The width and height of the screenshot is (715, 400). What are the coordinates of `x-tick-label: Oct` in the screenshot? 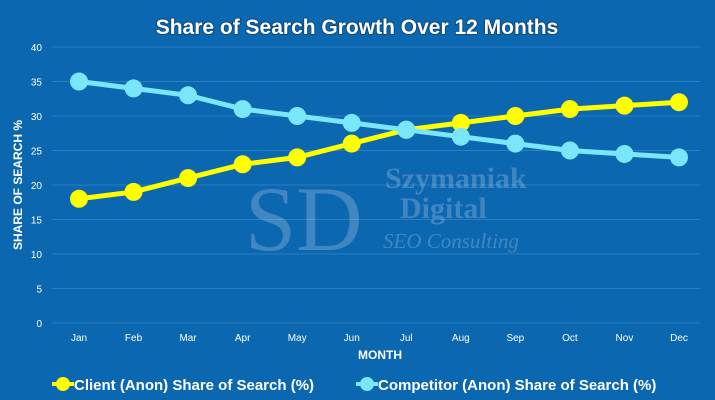 It's located at (570, 338).